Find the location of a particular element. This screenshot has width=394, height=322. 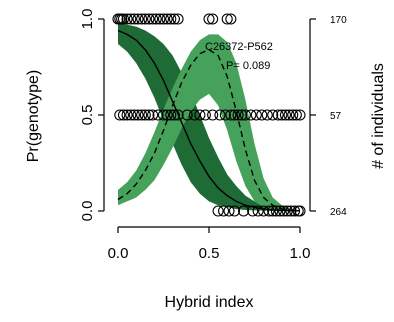

y2-tick-label: 264 is located at coordinates (338, 212).